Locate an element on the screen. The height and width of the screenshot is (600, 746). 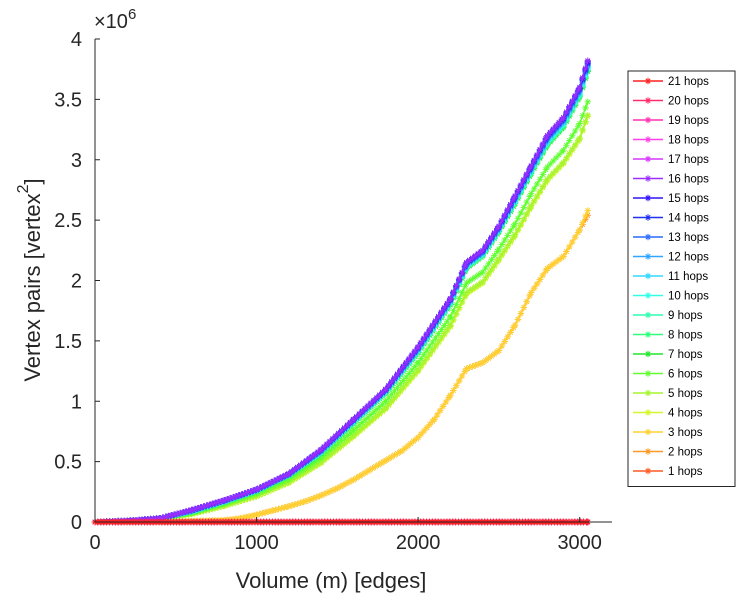
legend-item: 1 hops is located at coordinates (668, 472).